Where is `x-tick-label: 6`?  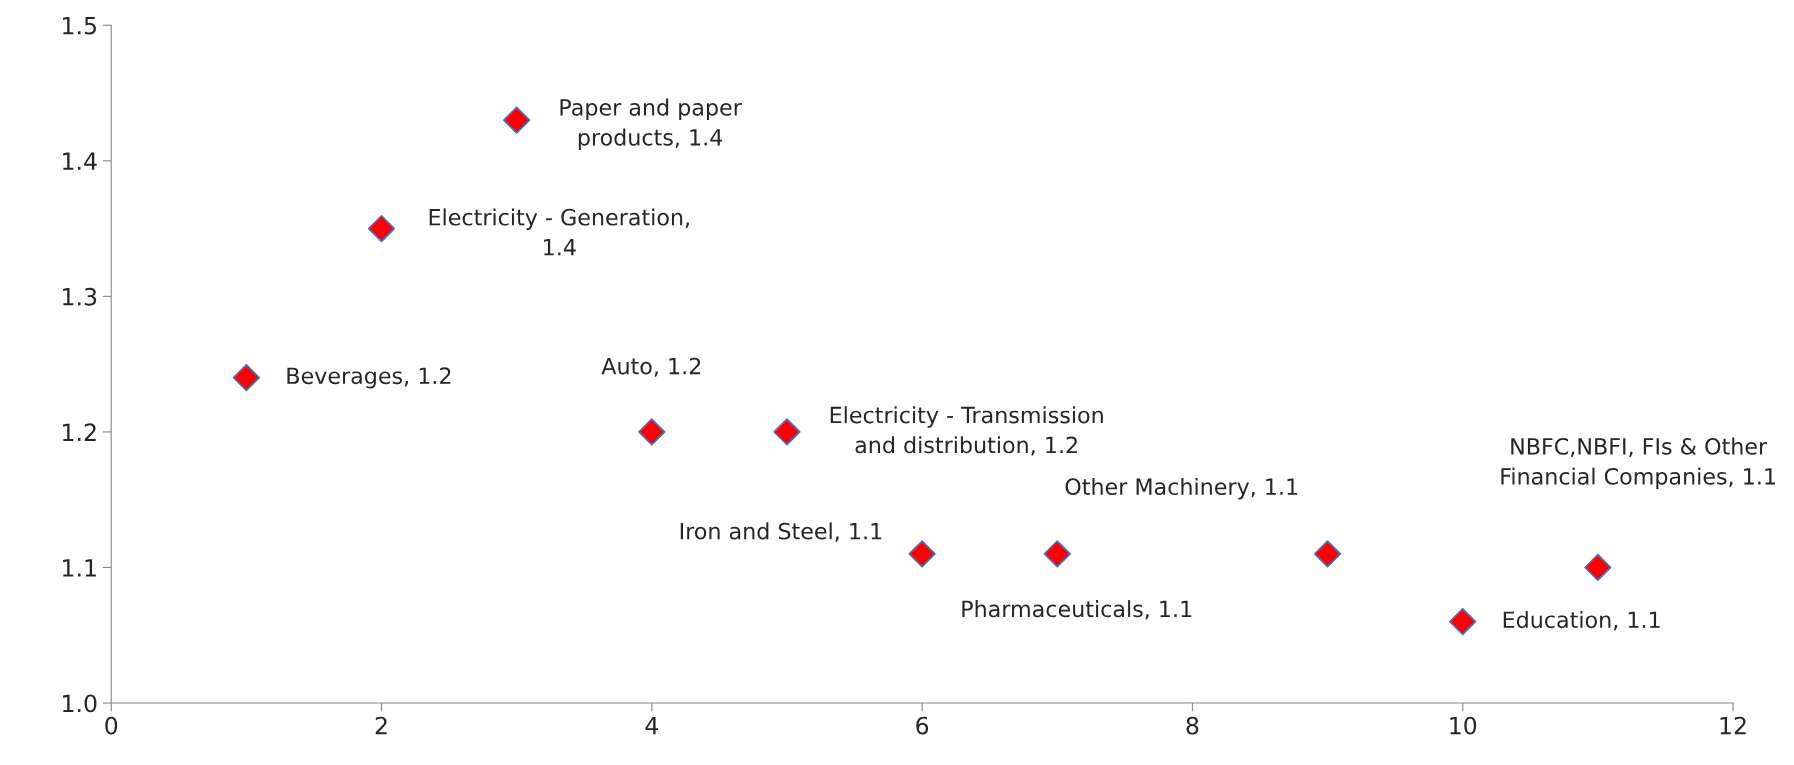
x-tick-label: 6 is located at coordinates (922, 725).